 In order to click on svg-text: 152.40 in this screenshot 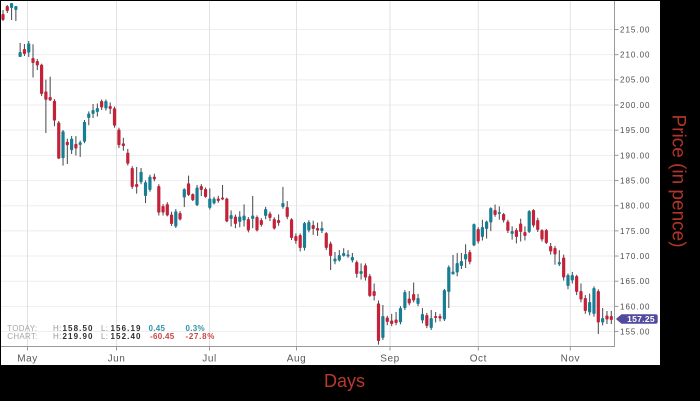, I will do `click(126, 336)`.